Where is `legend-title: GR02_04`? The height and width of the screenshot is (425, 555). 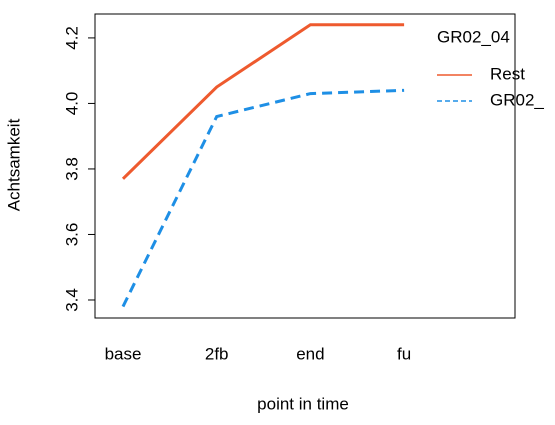
legend-title: GR02_04 is located at coordinates (473, 36).